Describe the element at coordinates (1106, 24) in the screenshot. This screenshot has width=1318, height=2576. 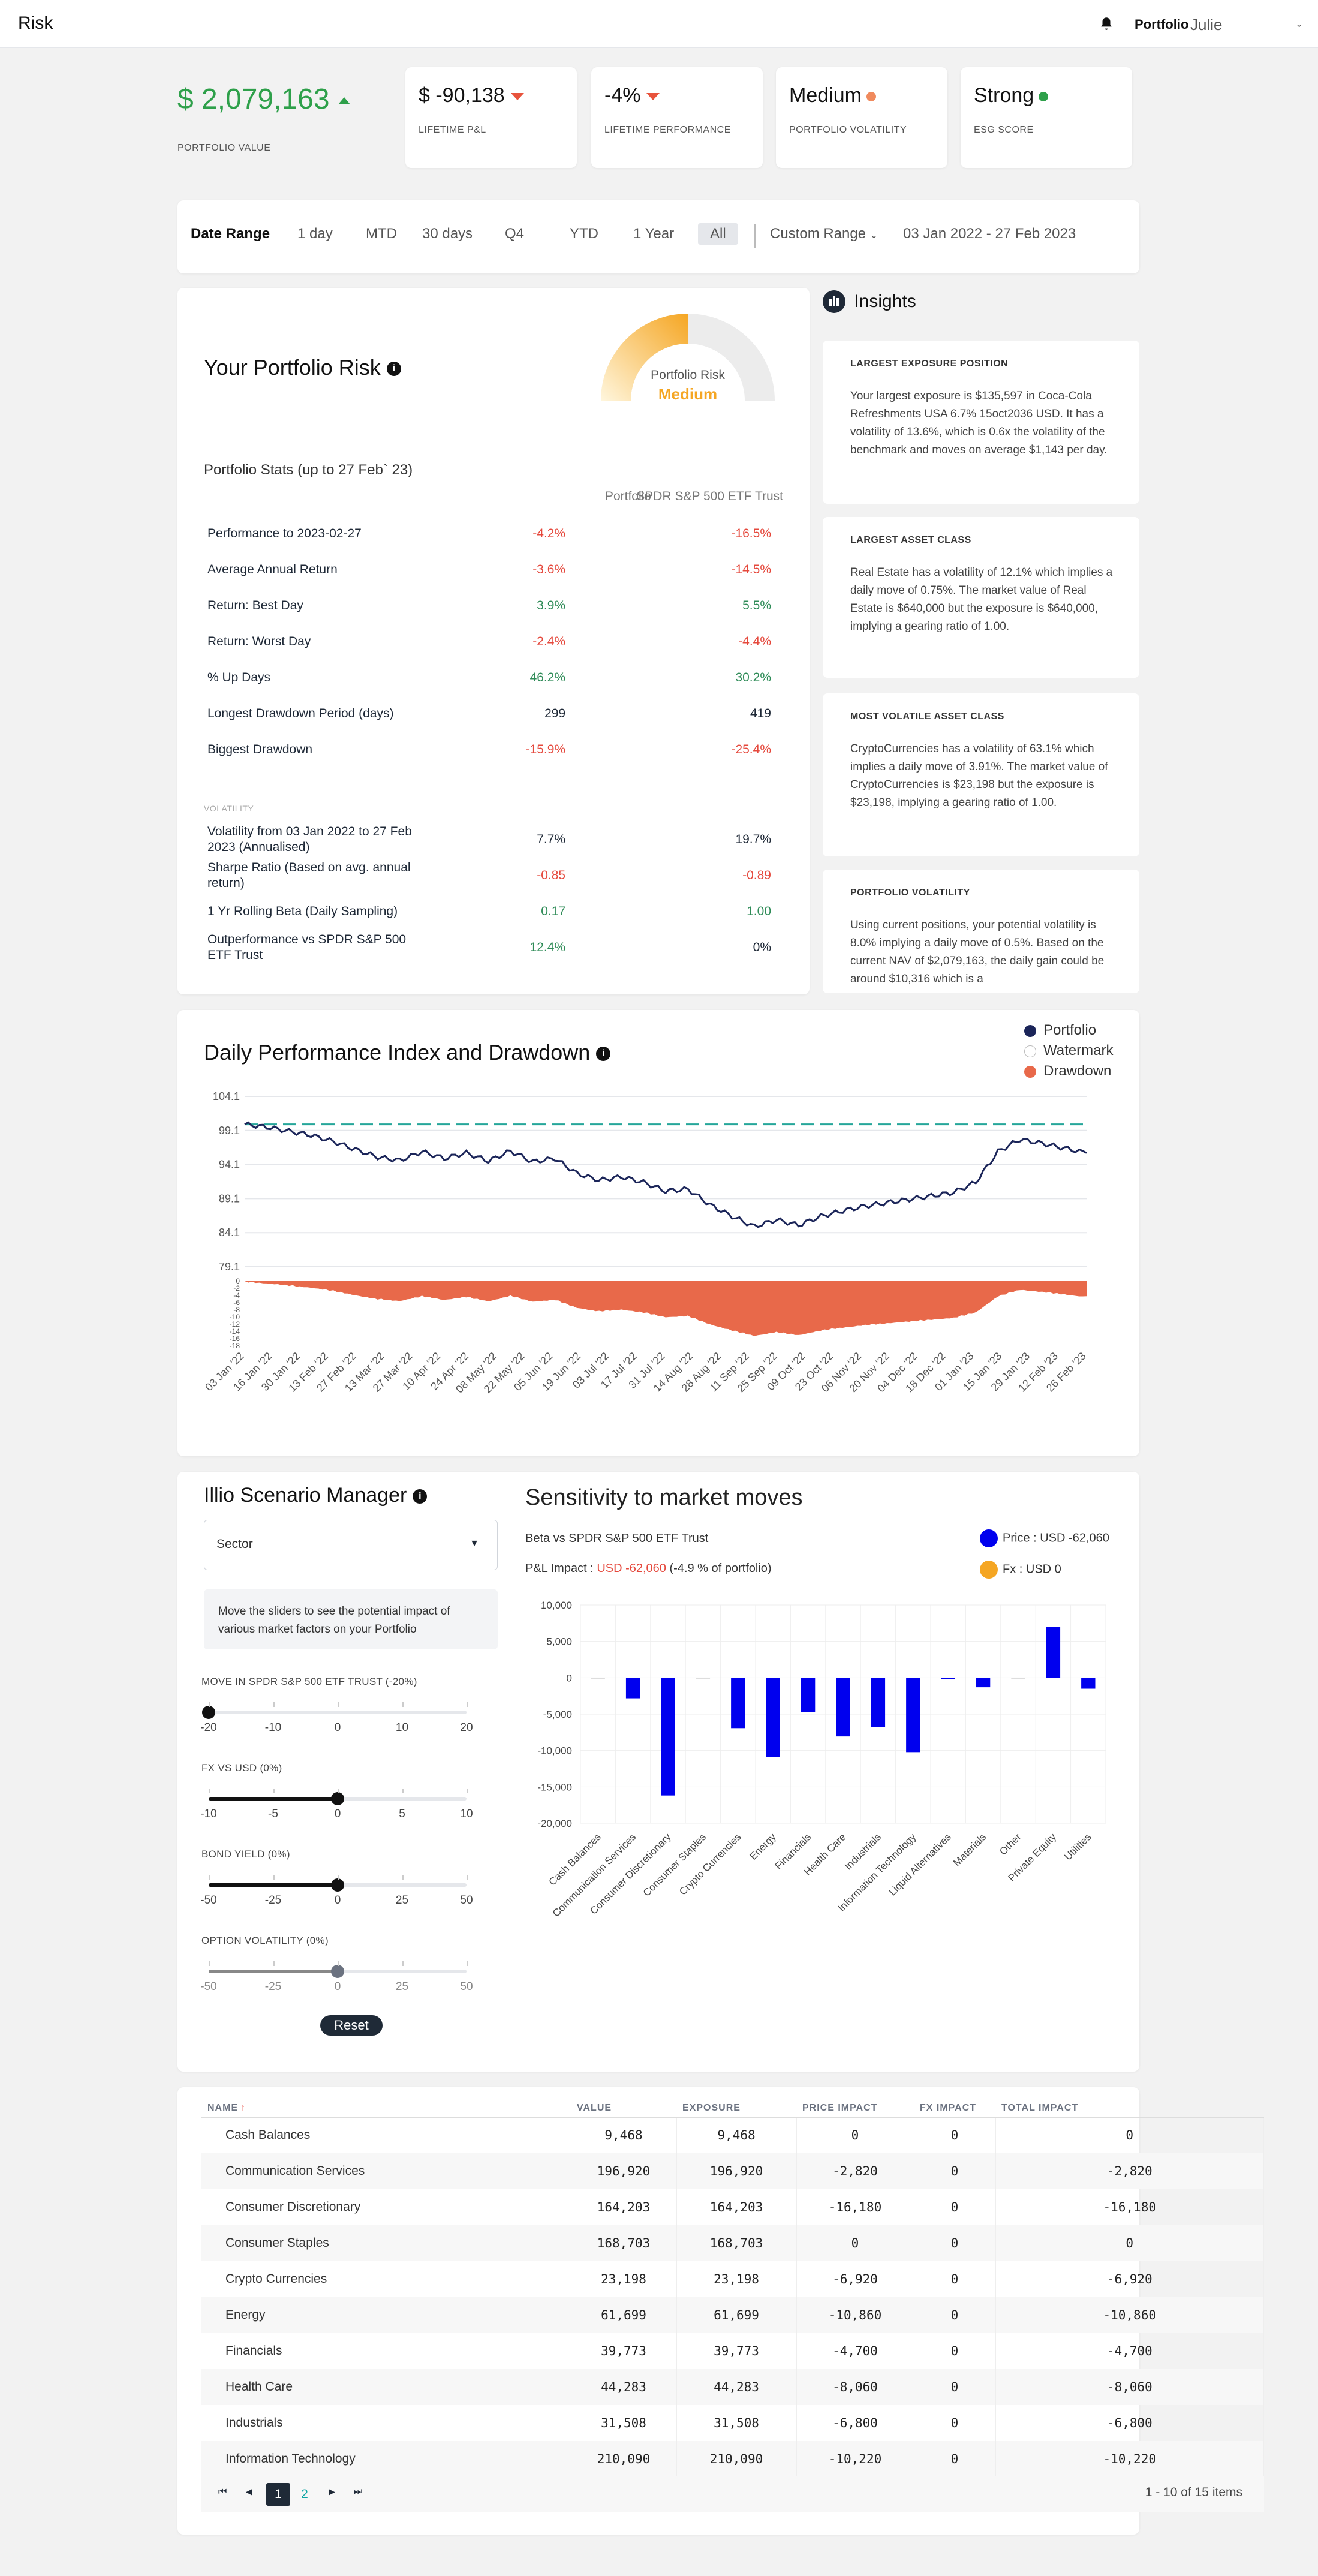
I see `bell-icon` at that location.